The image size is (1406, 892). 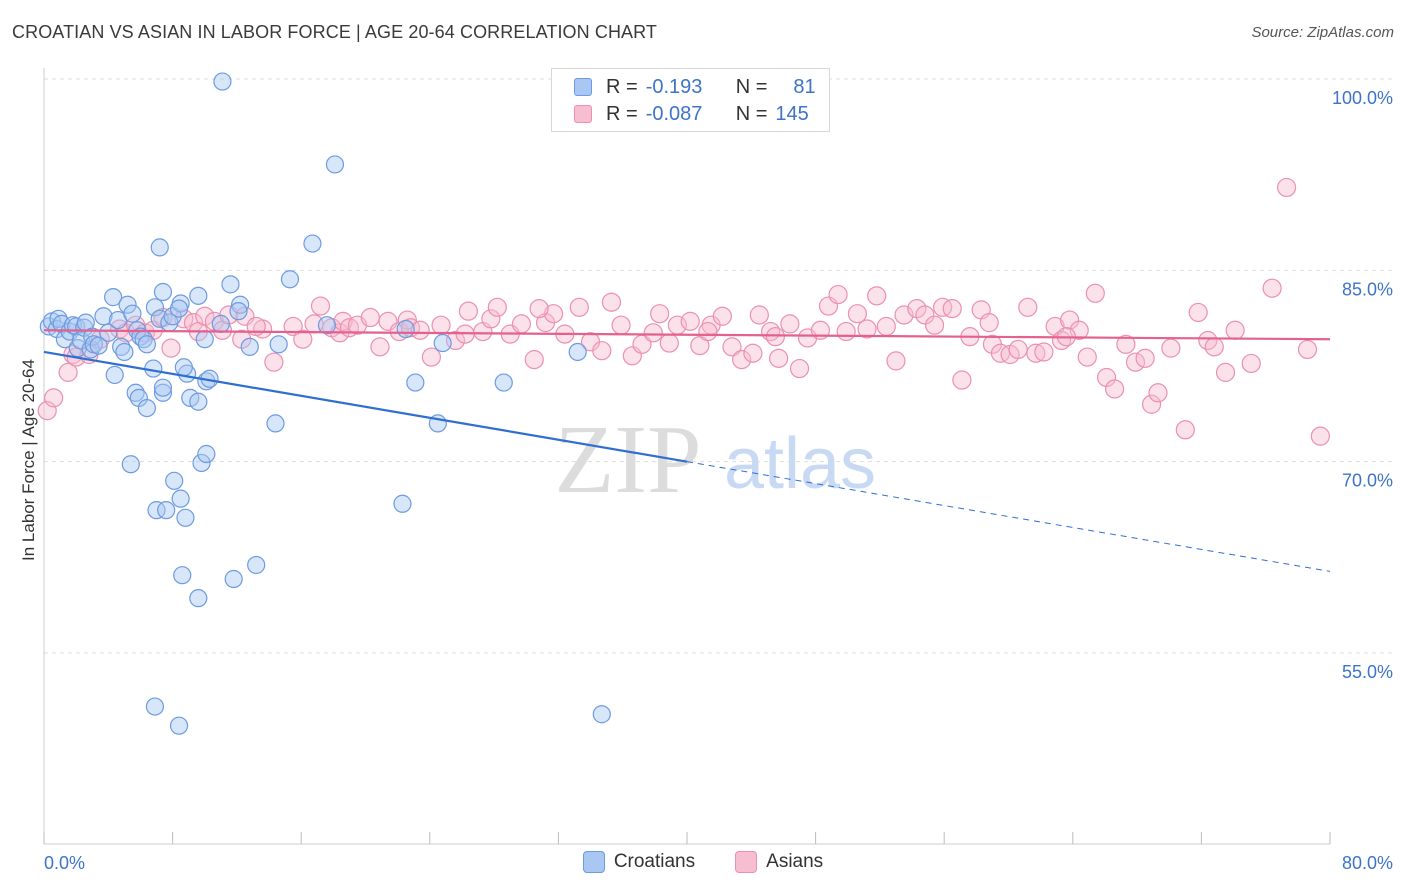 What do you see at coordinates (638, 862) in the screenshot?
I see `legend-item-croatians: Croatians` at bounding box center [638, 862].